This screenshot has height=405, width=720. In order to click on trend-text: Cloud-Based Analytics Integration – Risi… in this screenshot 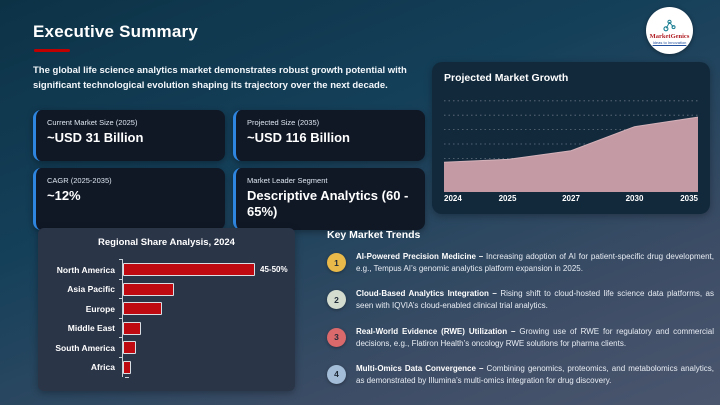, I will do `click(535, 300)`.